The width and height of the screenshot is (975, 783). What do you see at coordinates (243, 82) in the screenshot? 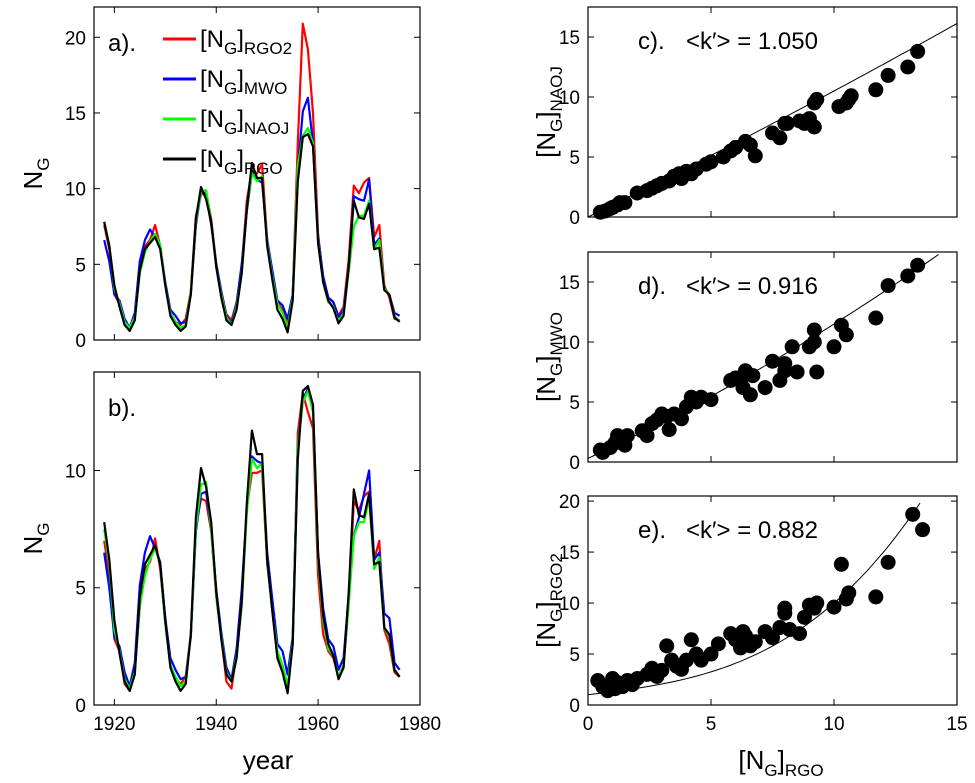
I see `legend-label: [NG]MWO` at bounding box center [243, 82].